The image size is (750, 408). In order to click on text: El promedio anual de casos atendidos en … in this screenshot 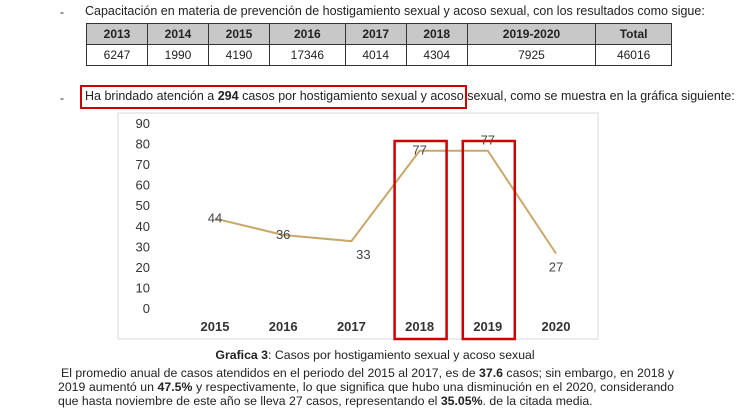, I will do `click(270, 373)`.